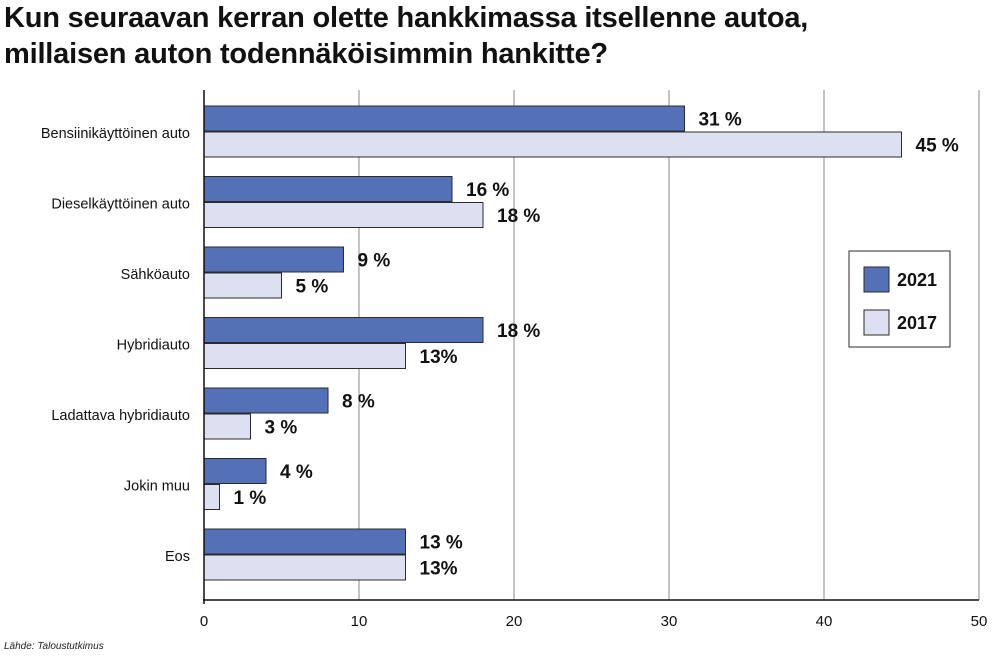 The height and width of the screenshot is (657, 999). Describe the element at coordinates (115, 134) in the screenshot. I see `category-label-0: Bensiinikäyttöinen auto` at that location.